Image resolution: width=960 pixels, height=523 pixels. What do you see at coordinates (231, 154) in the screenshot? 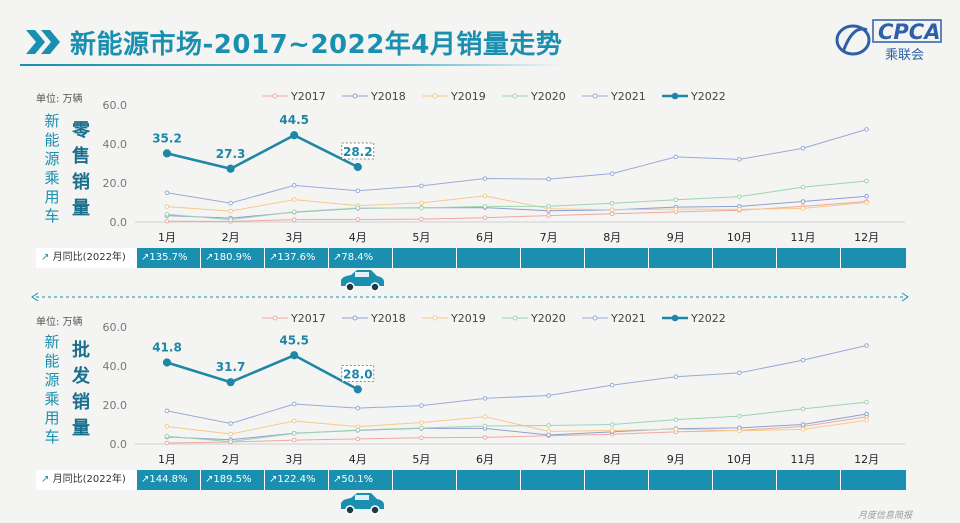
I see `data-label: 27.3` at bounding box center [231, 154].